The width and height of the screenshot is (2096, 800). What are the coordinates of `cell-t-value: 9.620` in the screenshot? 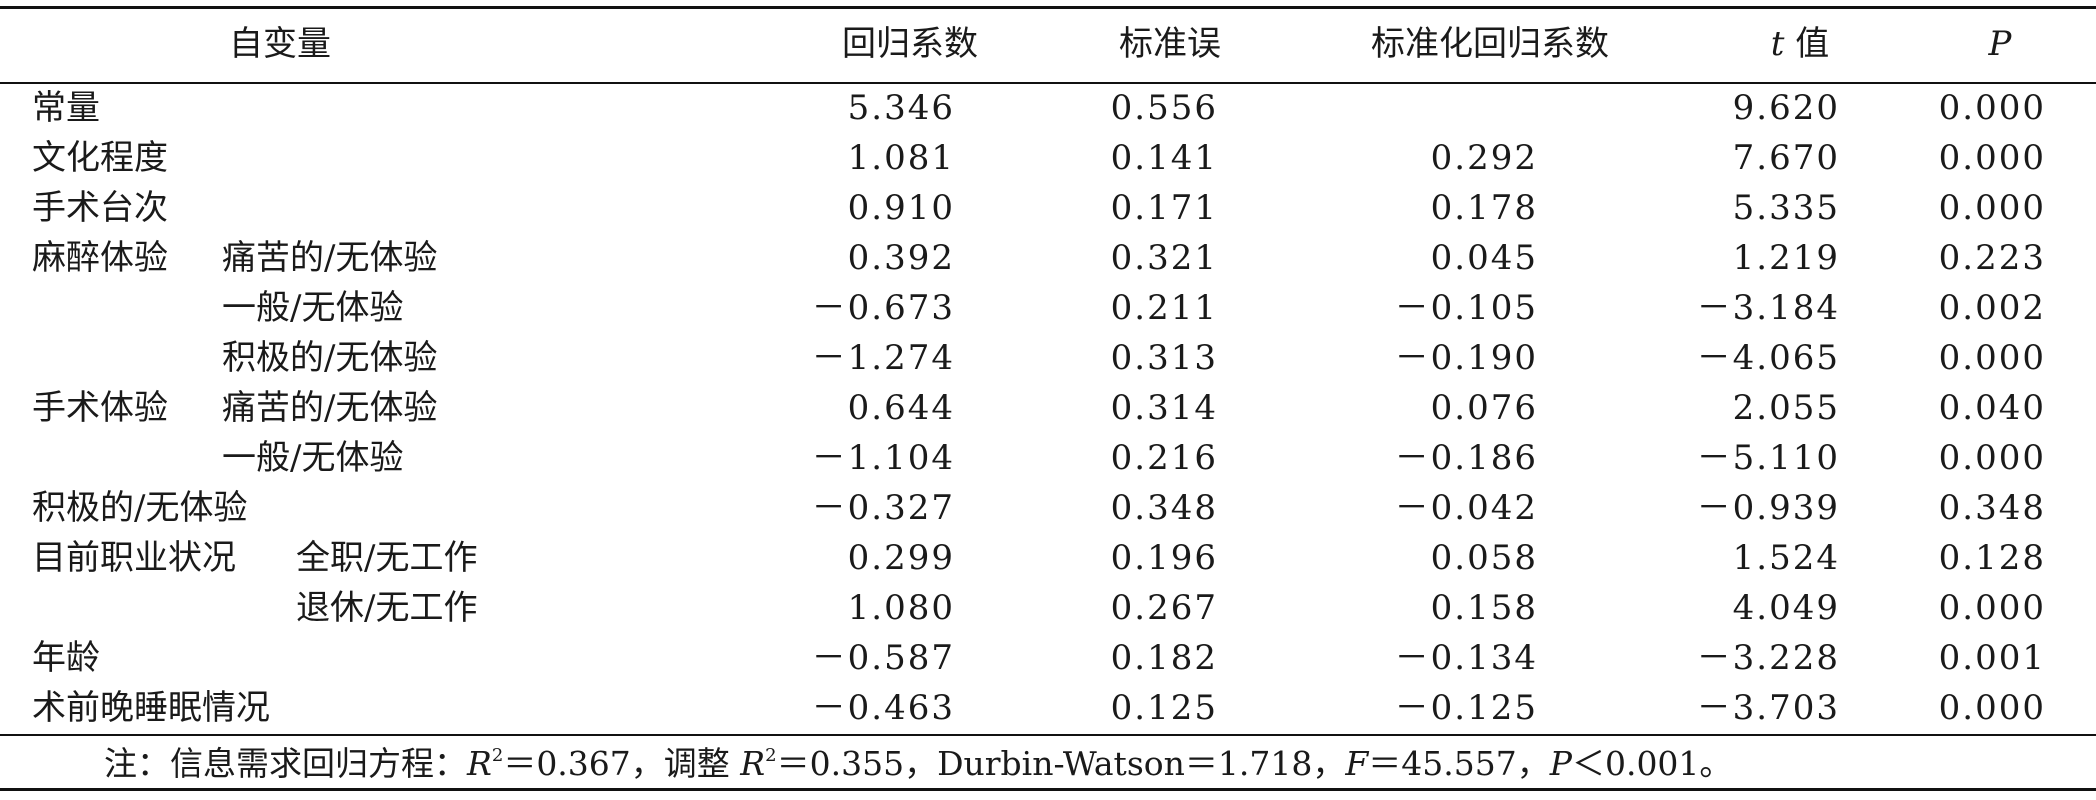 It's located at (1786, 108).